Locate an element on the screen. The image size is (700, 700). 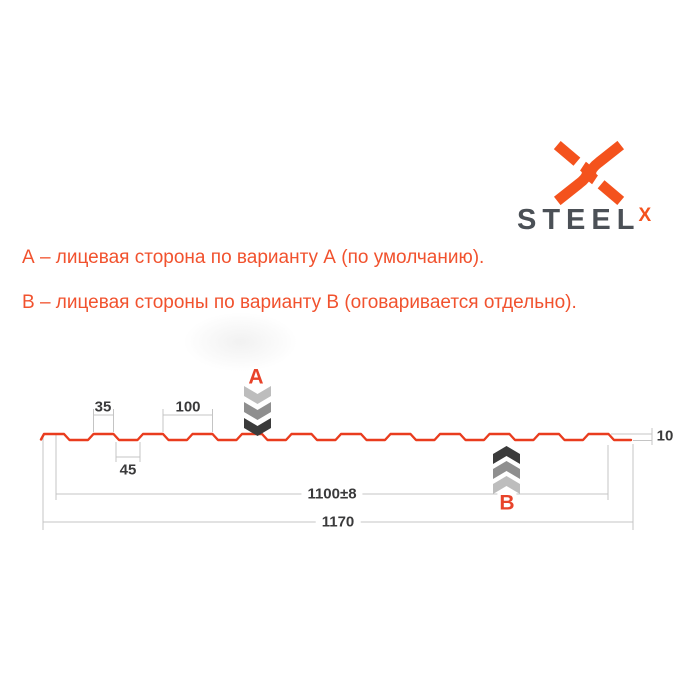
dim-overall-width: 1170 is located at coordinates (338, 522).